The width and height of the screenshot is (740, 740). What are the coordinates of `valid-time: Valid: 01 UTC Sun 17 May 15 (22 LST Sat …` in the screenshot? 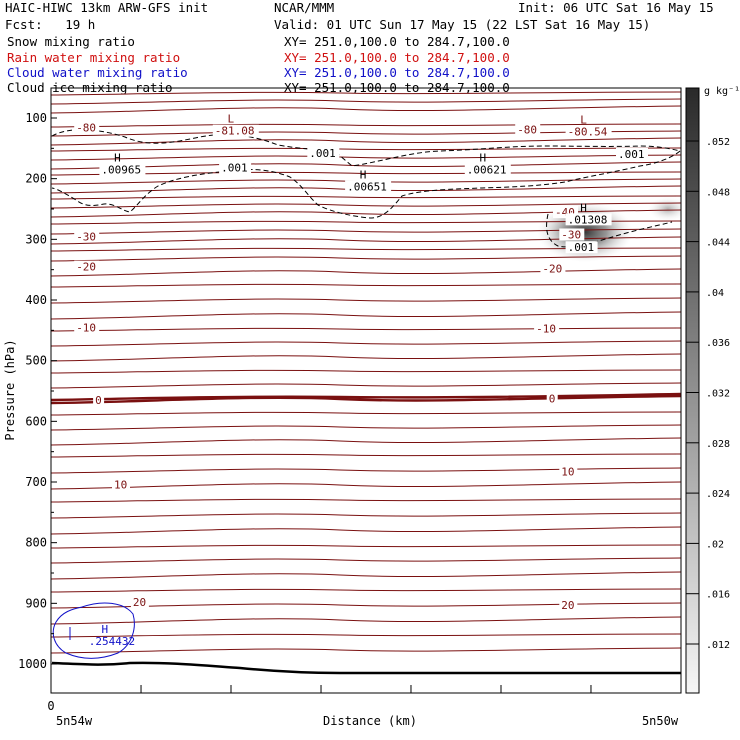 It's located at (462, 24).